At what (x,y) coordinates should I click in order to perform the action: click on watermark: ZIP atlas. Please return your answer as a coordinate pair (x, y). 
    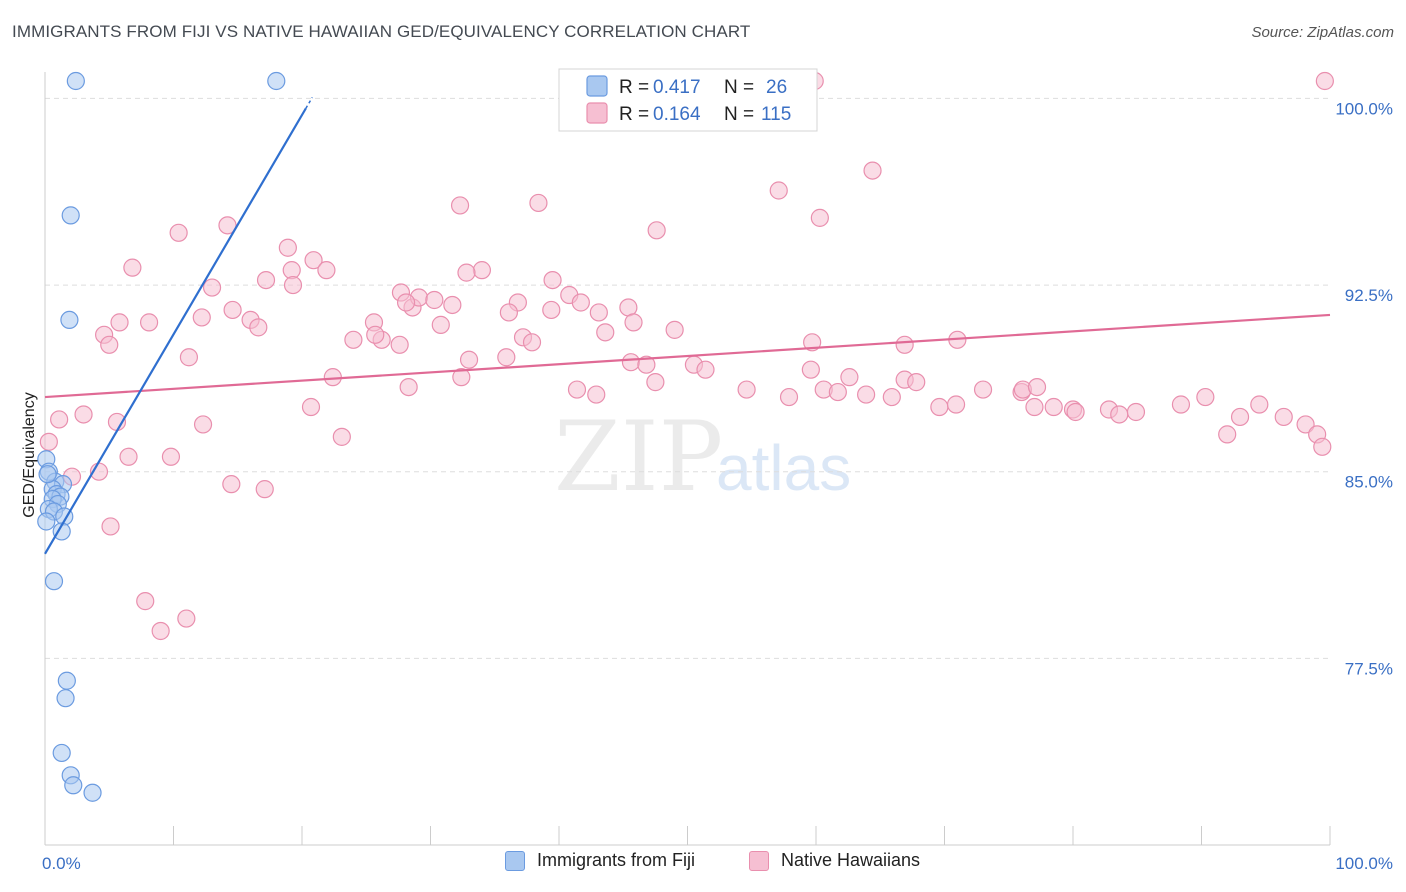
    Looking at the image, I should click on (702, 457).